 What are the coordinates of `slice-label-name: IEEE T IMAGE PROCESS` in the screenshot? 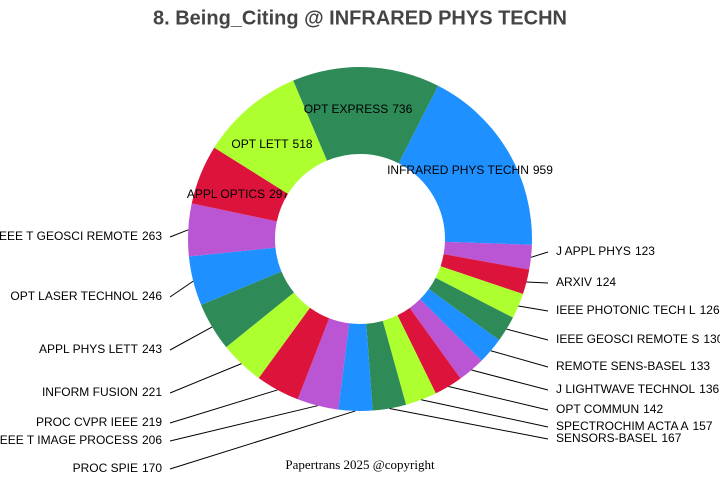 It's located at (69, 440).